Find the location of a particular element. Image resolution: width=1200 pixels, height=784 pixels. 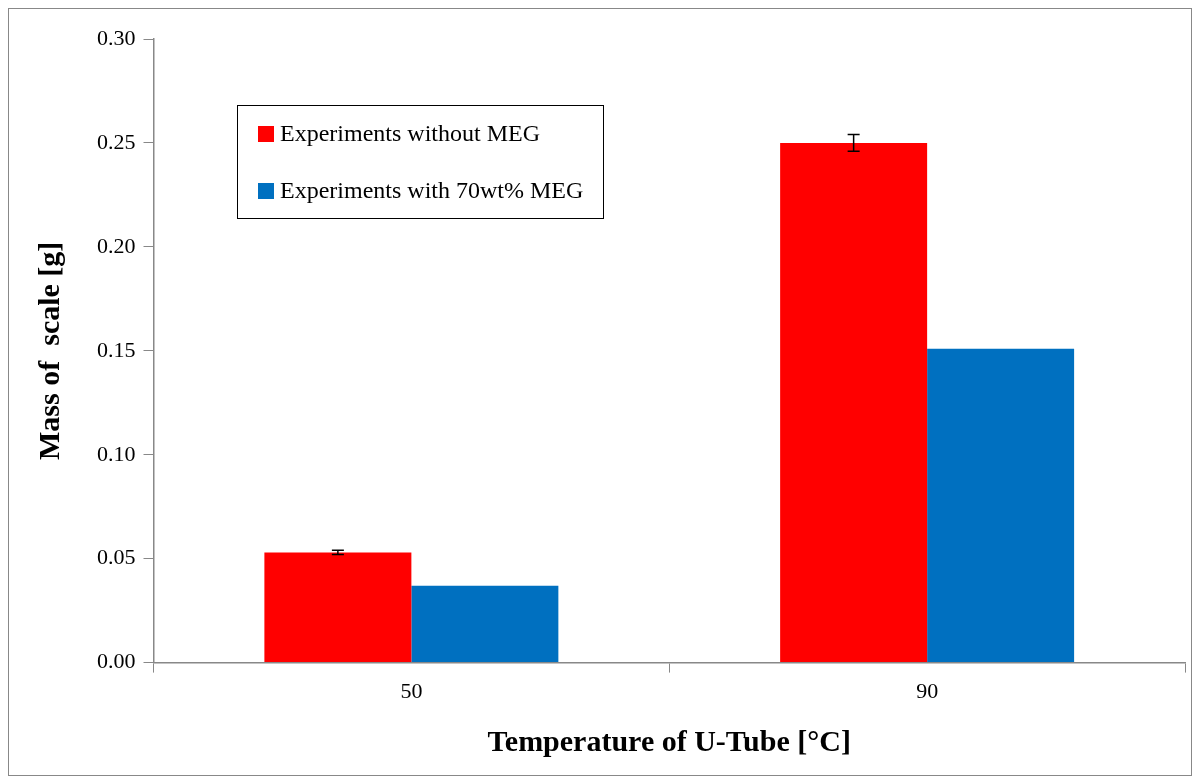

y-tick-label: 0.05 is located at coordinates (116, 557).